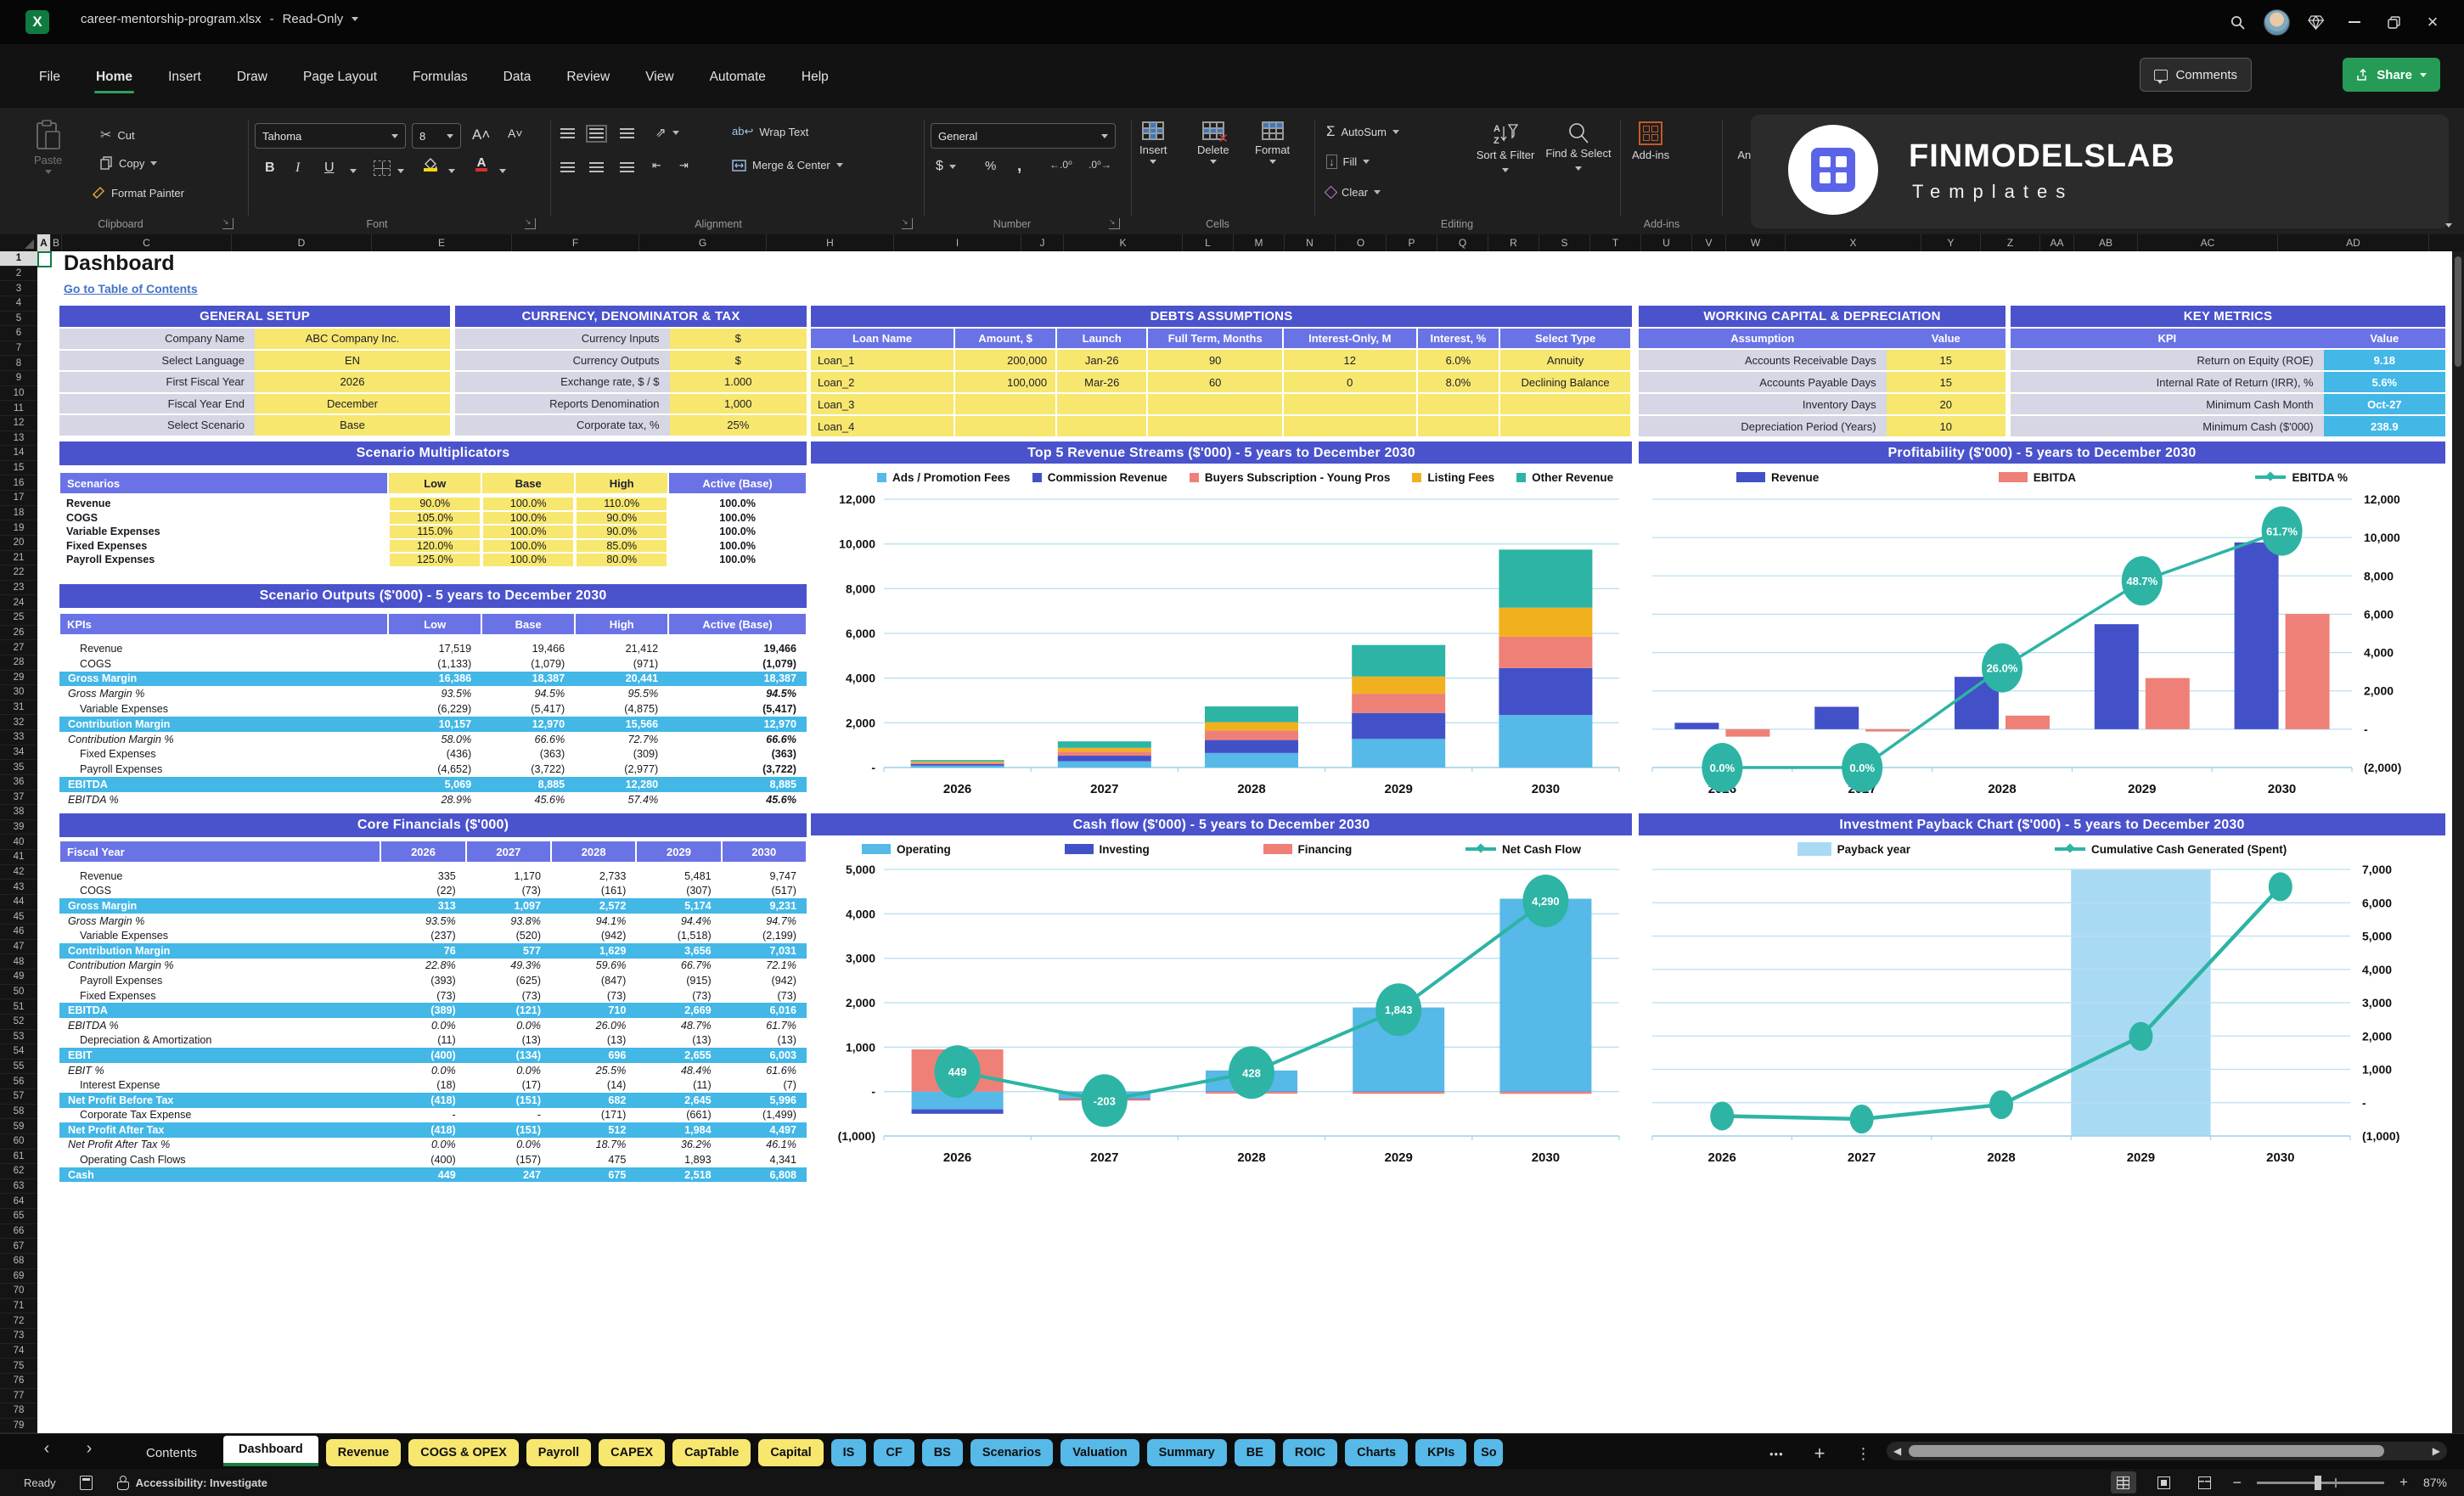 The image size is (2464, 1496). I want to click on row-header-9: 9, so click(18, 378).